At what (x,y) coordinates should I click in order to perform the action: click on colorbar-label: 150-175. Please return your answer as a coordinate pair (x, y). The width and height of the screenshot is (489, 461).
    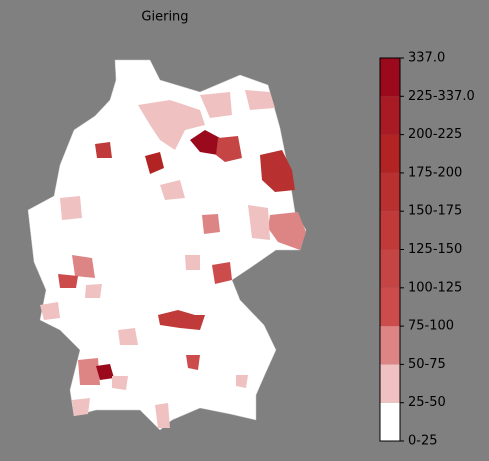
    Looking at the image, I should click on (435, 211).